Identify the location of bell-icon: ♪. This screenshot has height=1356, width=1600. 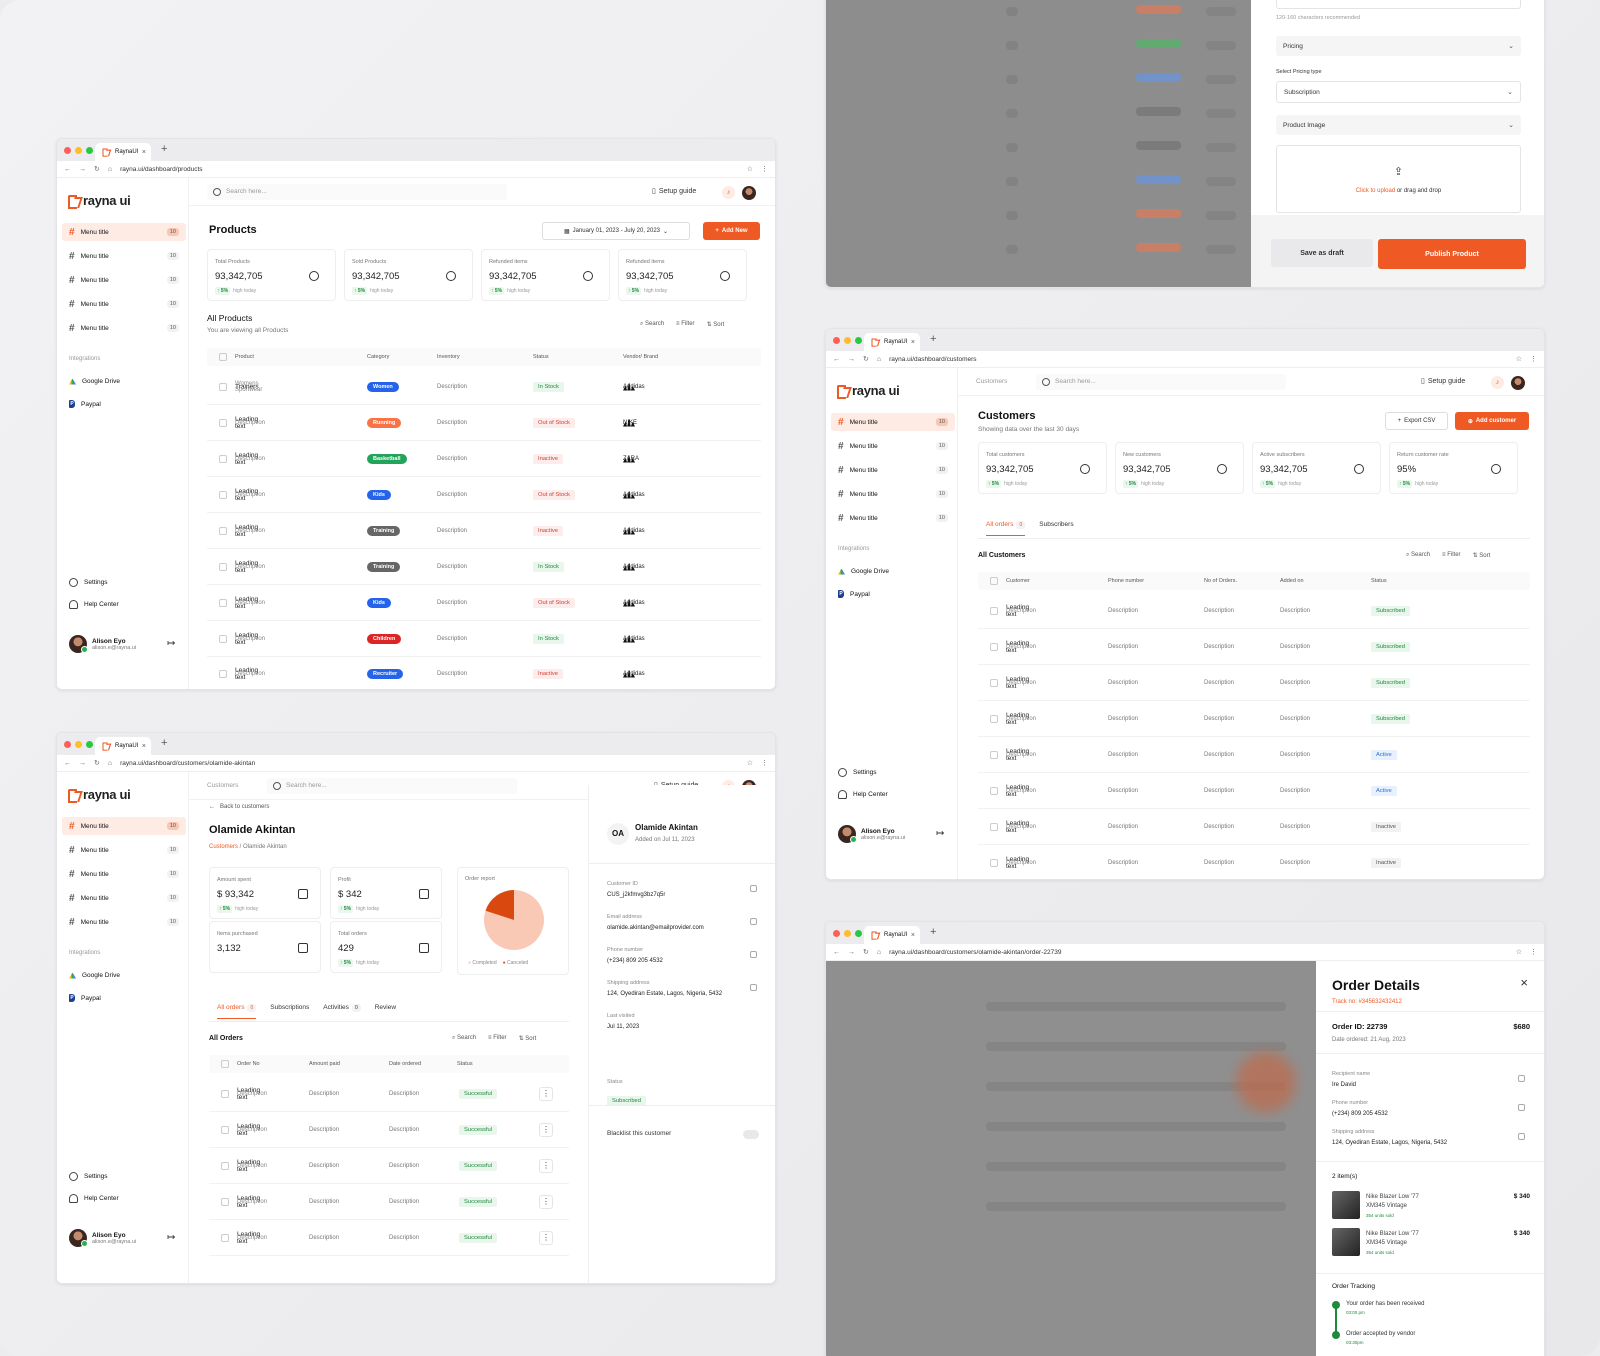
(728, 192).